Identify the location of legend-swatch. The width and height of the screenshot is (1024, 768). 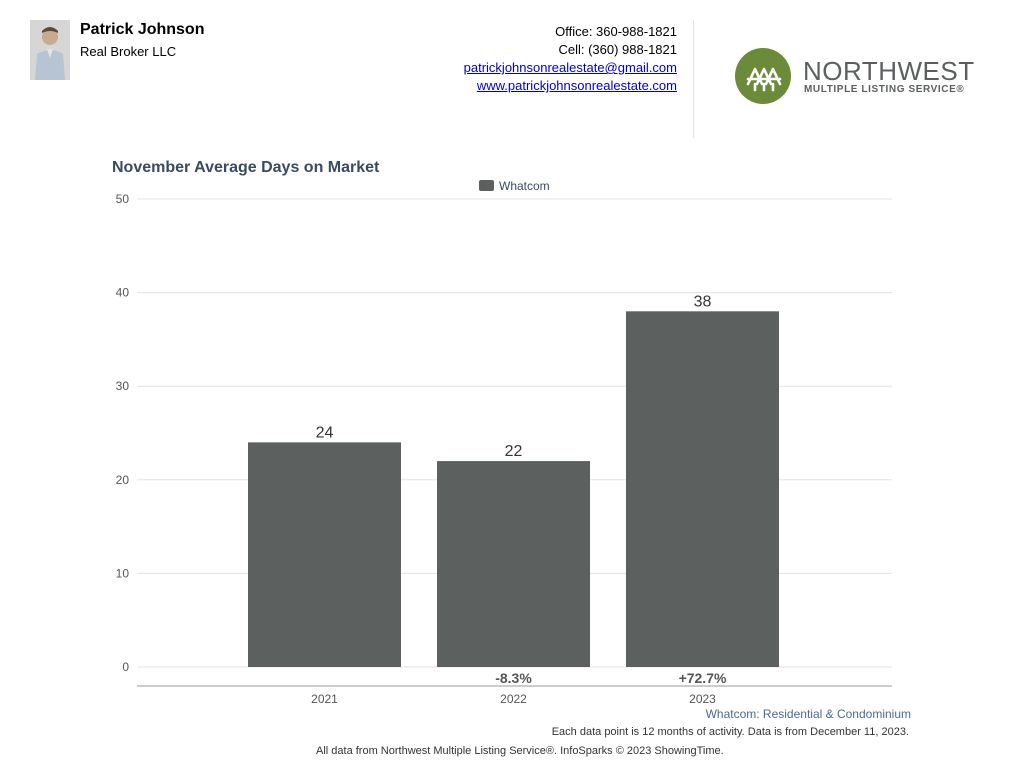
(486, 185).